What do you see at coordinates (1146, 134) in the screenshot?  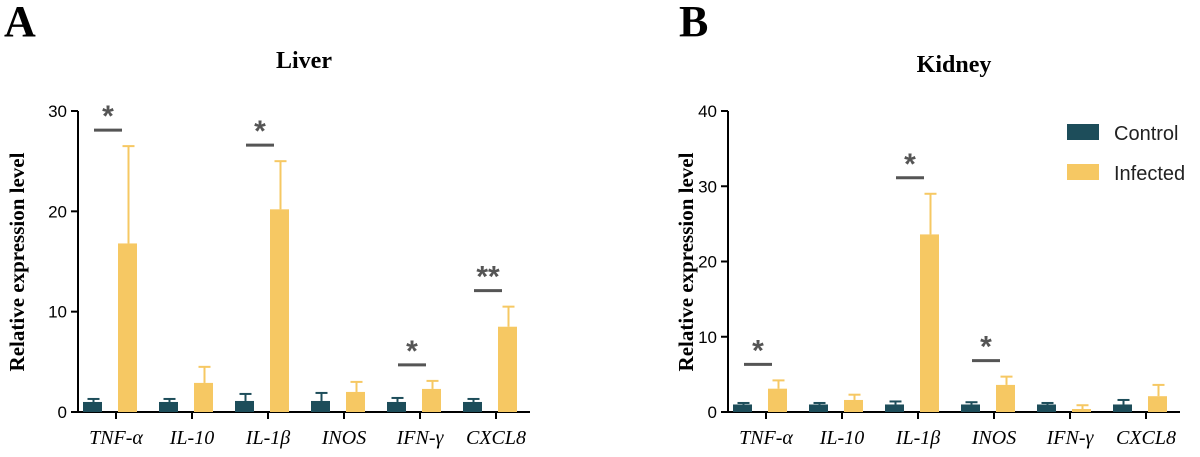 I see `legend-label-control: Control` at bounding box center [1146, 134].